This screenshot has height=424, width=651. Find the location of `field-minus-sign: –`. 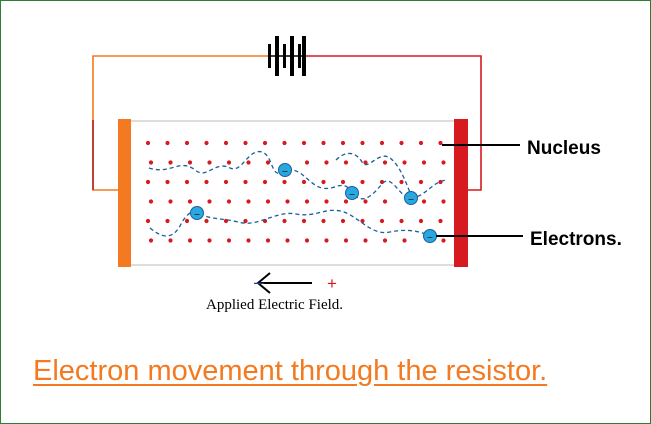

field-minus-sign: – is located at coordinates (259, 282).